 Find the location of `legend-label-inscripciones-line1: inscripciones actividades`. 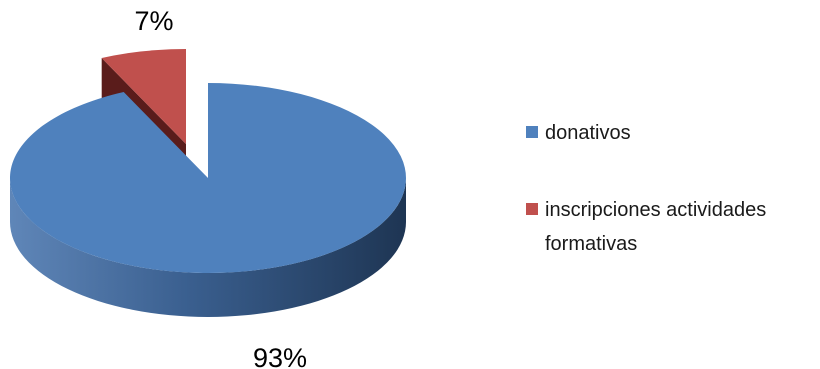

legend-label-inscripciones-line1: inscripciones actividades is located at coordinates (655, 210).